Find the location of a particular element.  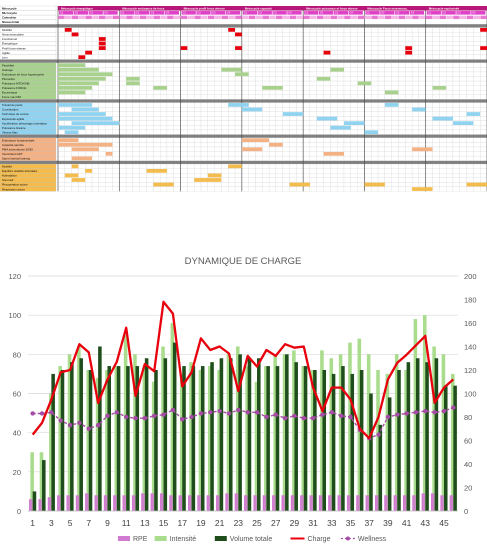

x-tick-label: 17 is located at coordinates (183, 523).